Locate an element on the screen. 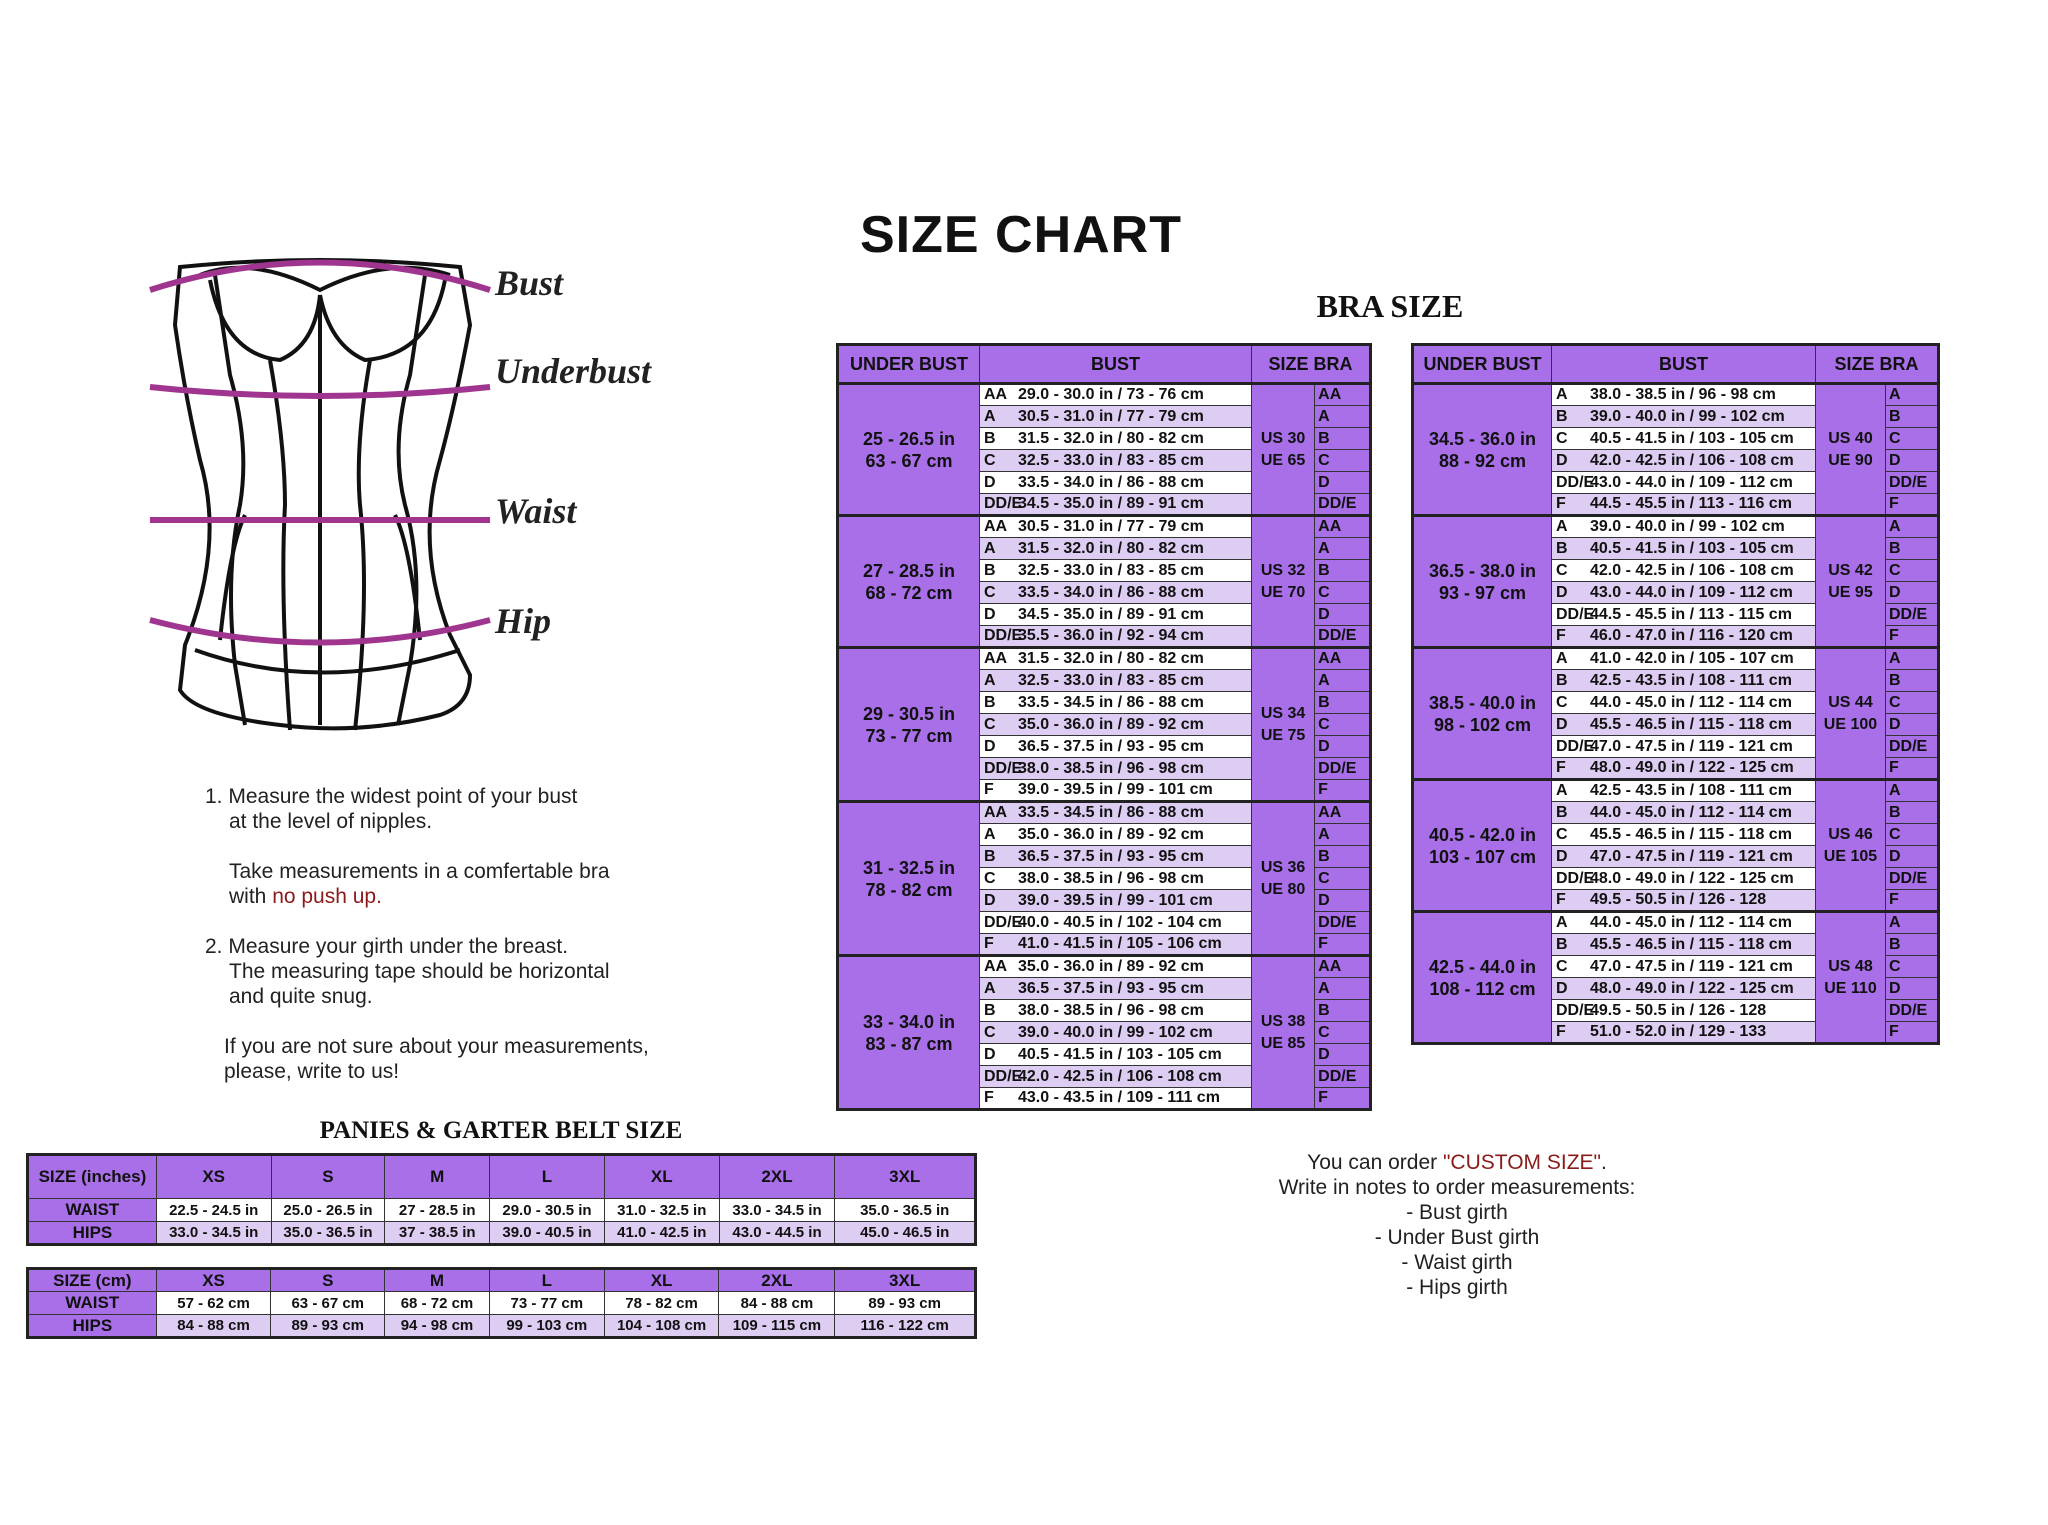 The width and height of the screenshot is (2048, 1525). under-bust-range: 42.5 - 44.0 in 108 - 112 cm is located at coordinates (1482, 977).